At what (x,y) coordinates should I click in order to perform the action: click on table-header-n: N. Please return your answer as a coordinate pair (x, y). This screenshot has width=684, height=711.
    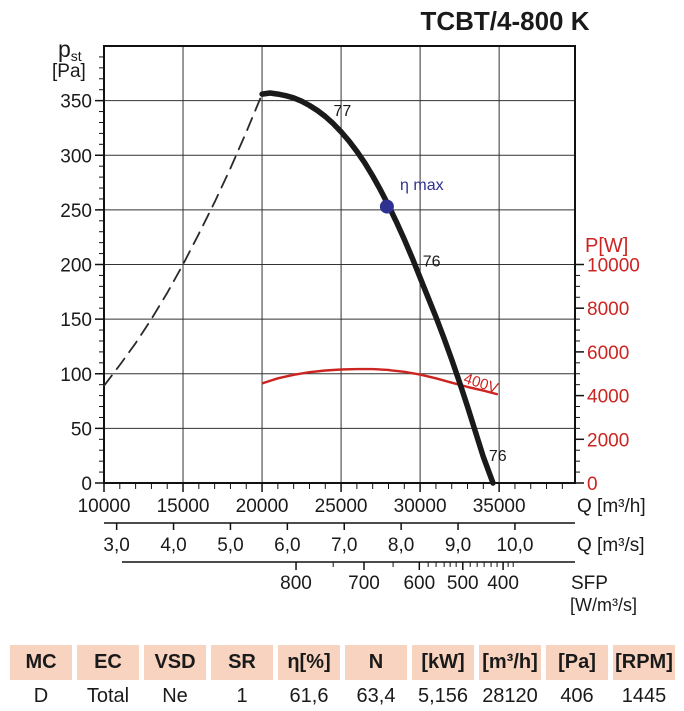
    Looking at the image, I should click on (376, 662).